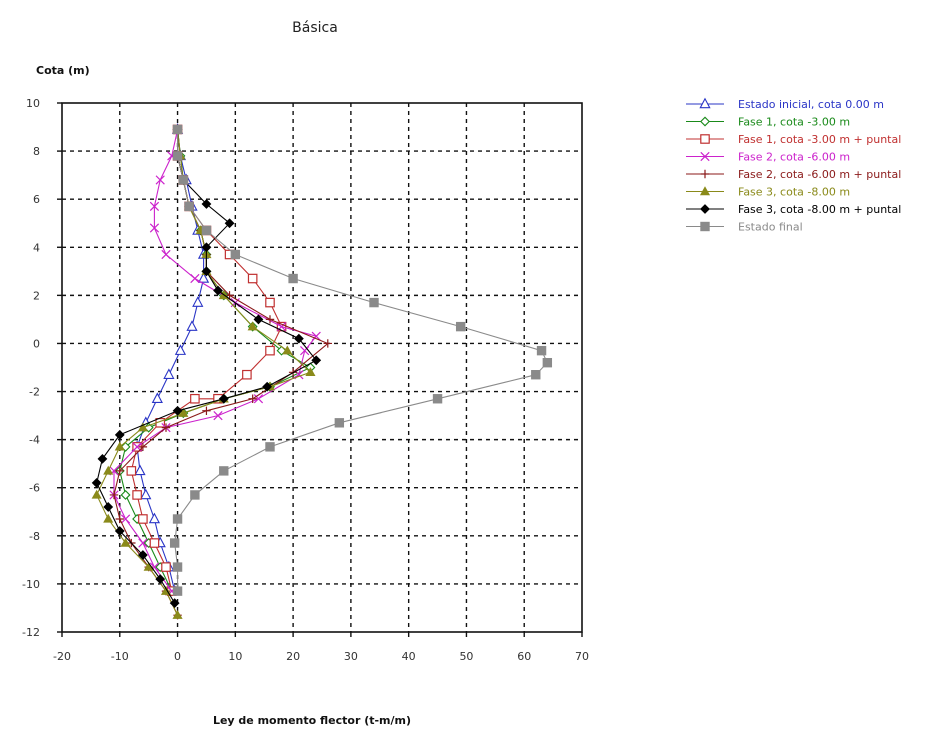 Image resolution: width=944 pixels, height=729 pixels. What do you see at coordinates (36, 199) in the screenshot?
I see `y-tick-label: 6` at bounding box center [36, 199].